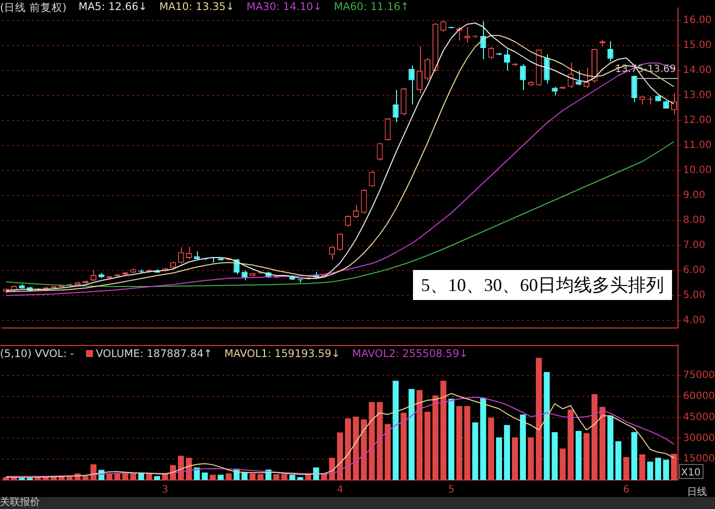 This screenshot has width=715, height=509. What do you see at coordinates (699, 417) in the screenshot?
I see `y-tick-label: 45000` at bounding box center [699, 417].